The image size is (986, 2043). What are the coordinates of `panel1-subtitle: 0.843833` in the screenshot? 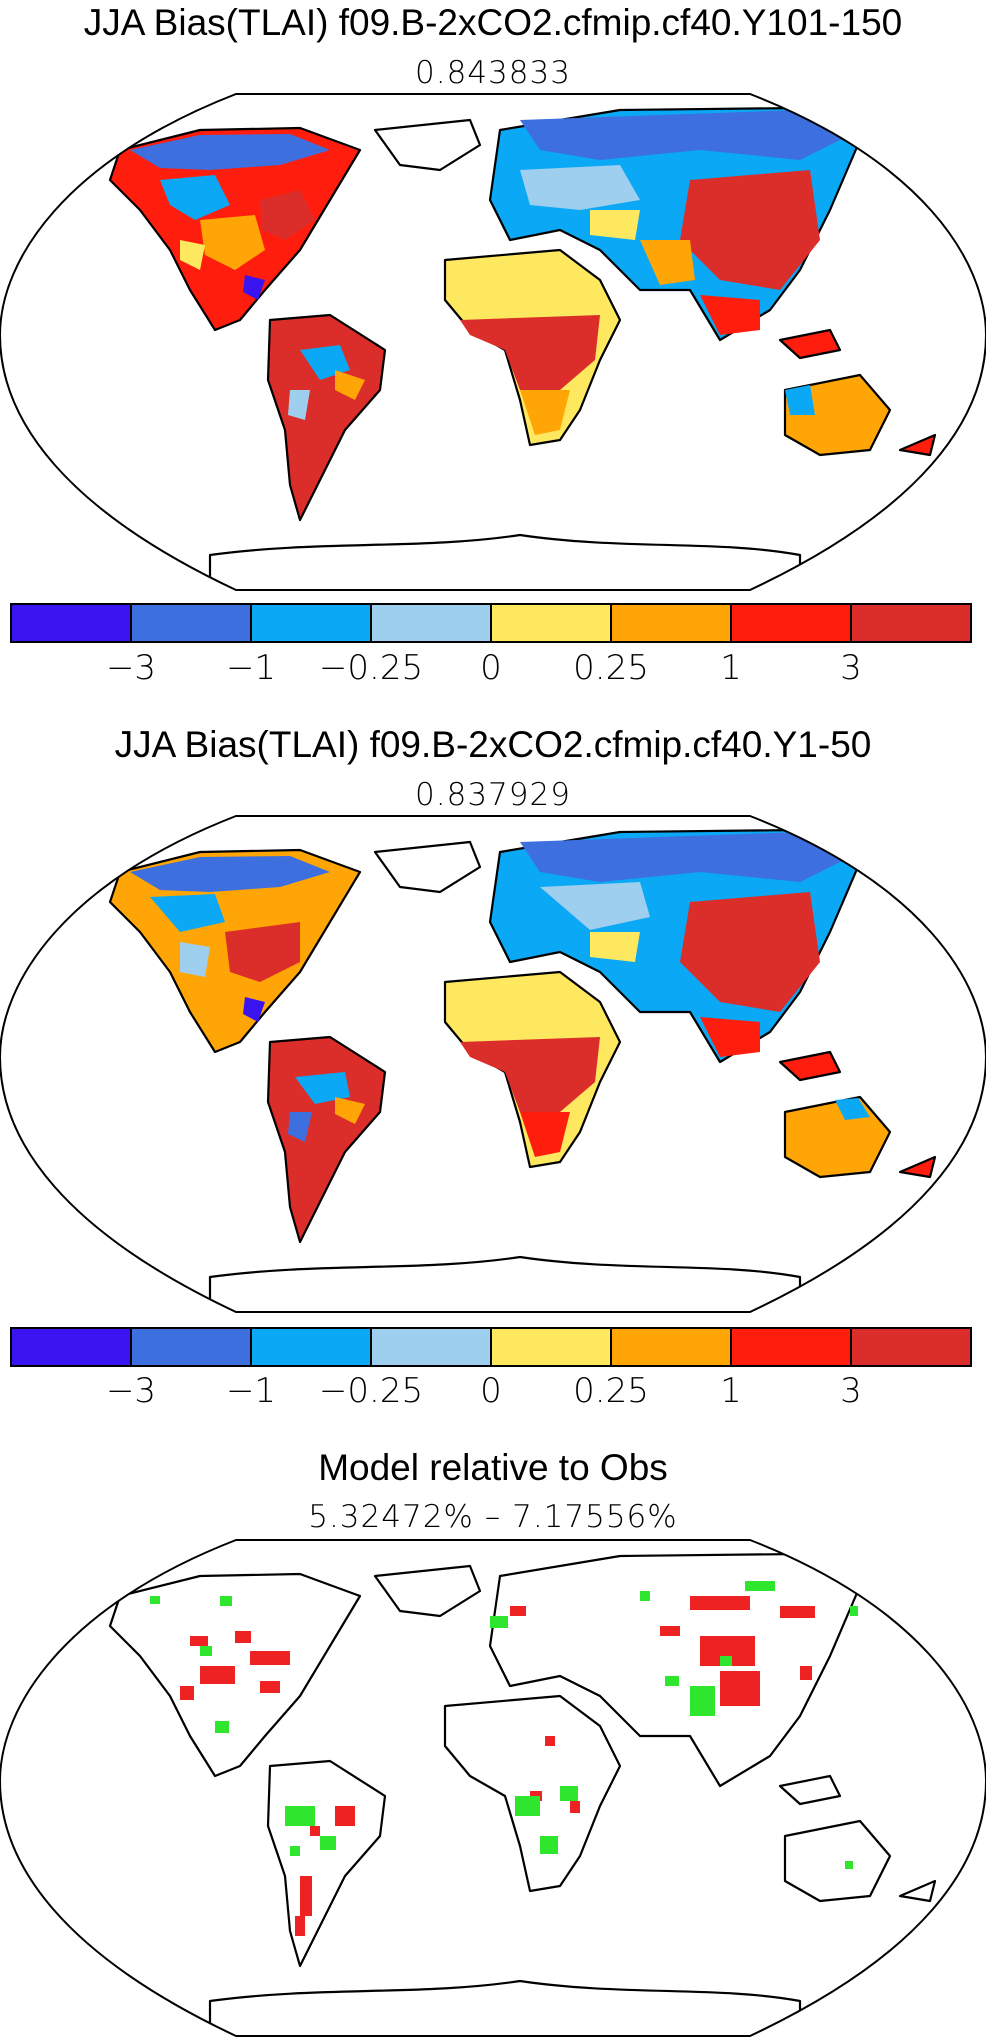 It's located at (493, 73).